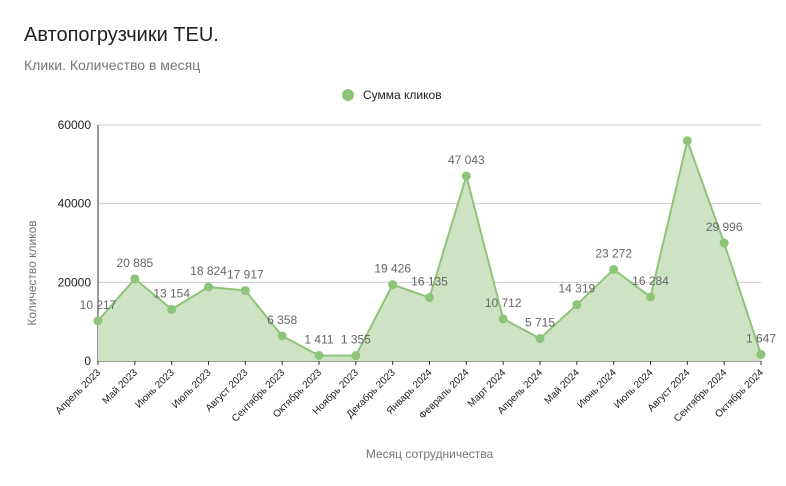 This screenshot has width=786, height=486. I want to click on data-label: 6 358, so click(282, 320).